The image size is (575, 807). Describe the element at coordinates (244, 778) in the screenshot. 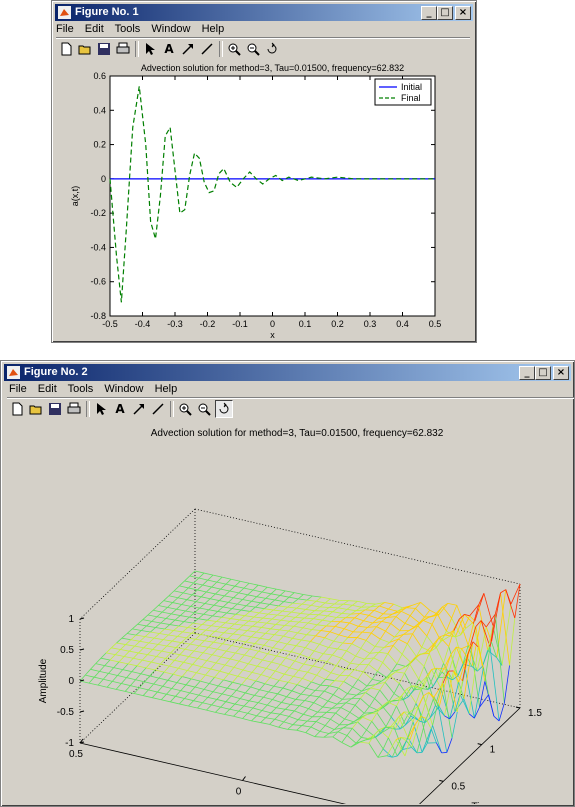

I see `x-tick` at that location.